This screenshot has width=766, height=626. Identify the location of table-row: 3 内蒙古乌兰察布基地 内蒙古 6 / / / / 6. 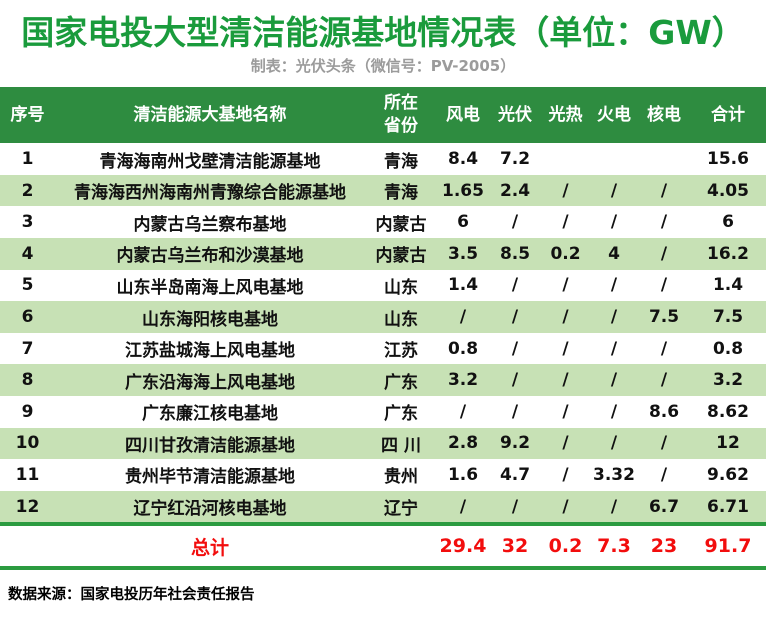
(383, 222).